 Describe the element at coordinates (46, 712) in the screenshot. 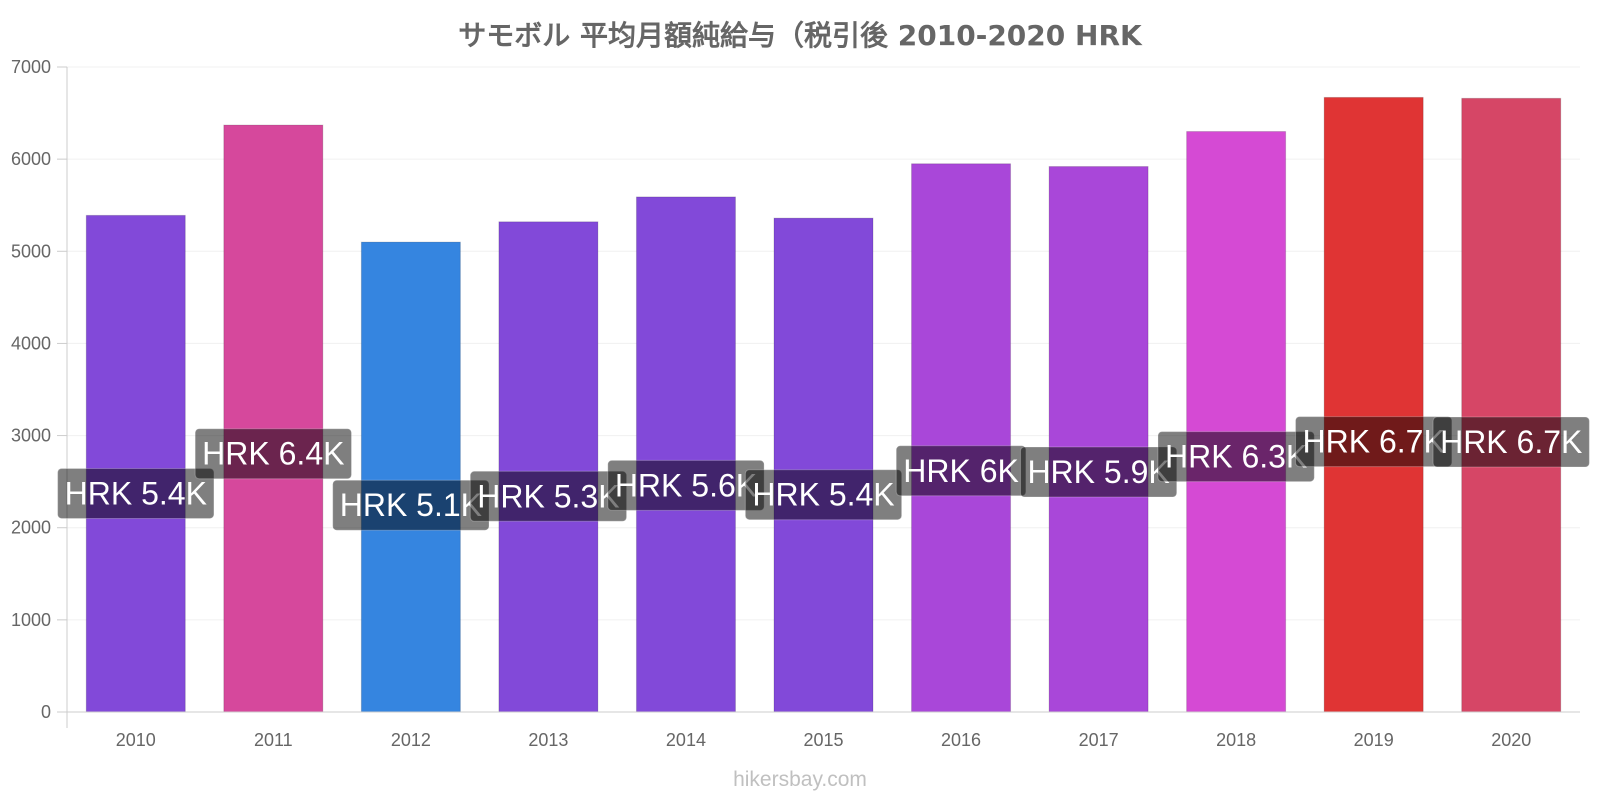

I see `y-tick-label: 0` at that location.